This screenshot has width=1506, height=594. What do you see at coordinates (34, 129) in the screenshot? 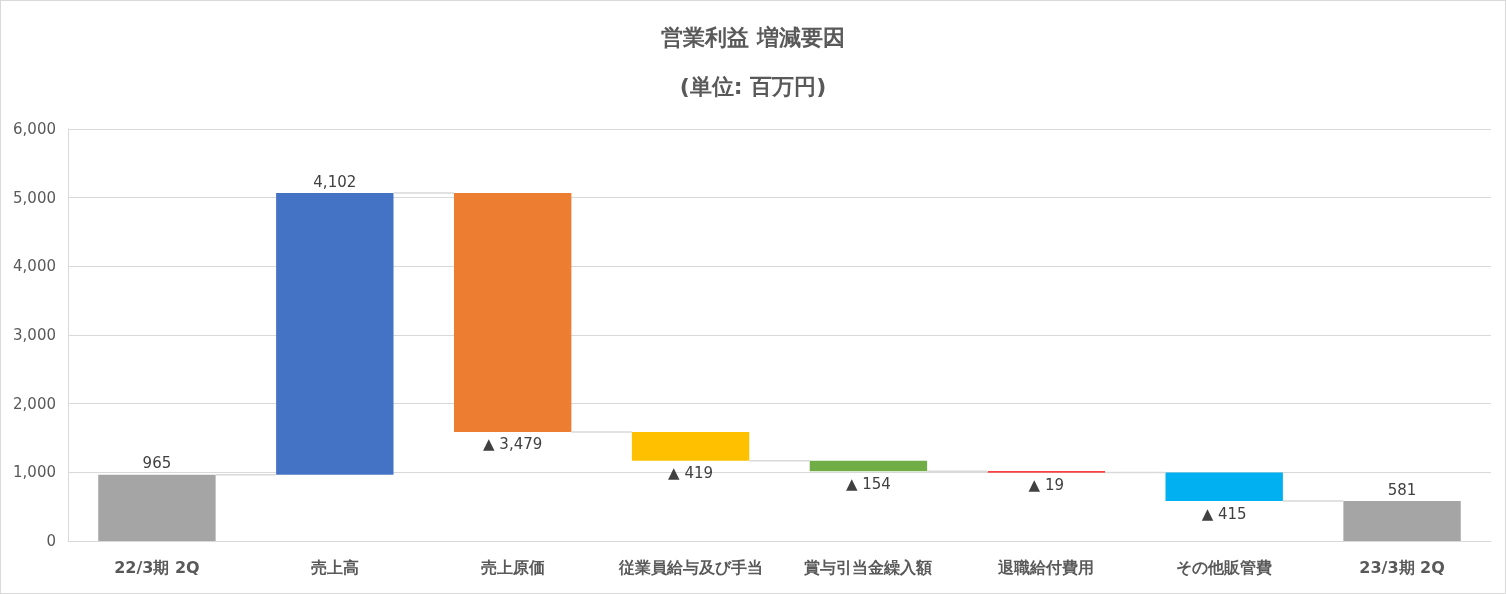
I see `y-tick-label: 6,000` at bounding box center [34, 129].